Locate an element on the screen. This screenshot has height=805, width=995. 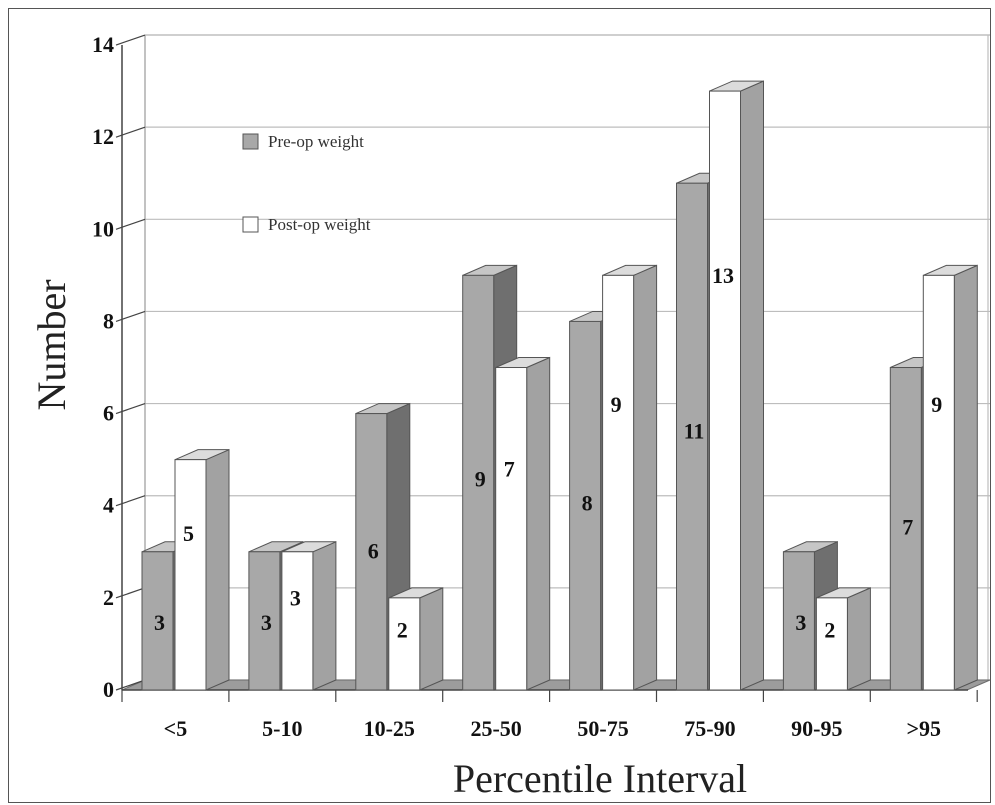
x-tick-label: 75-90 is located at coordinates (709, 728).